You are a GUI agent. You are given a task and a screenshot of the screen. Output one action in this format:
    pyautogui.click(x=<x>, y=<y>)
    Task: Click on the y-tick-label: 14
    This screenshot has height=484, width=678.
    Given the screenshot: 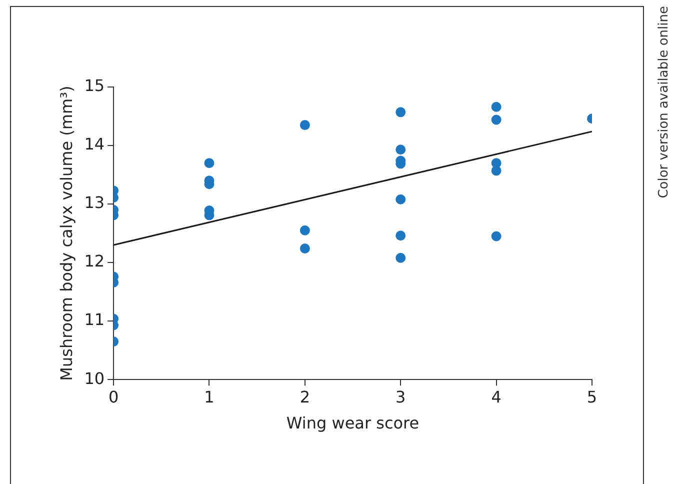 What is the action you would take?
    pyautogui.click(x=94, y=144)
    